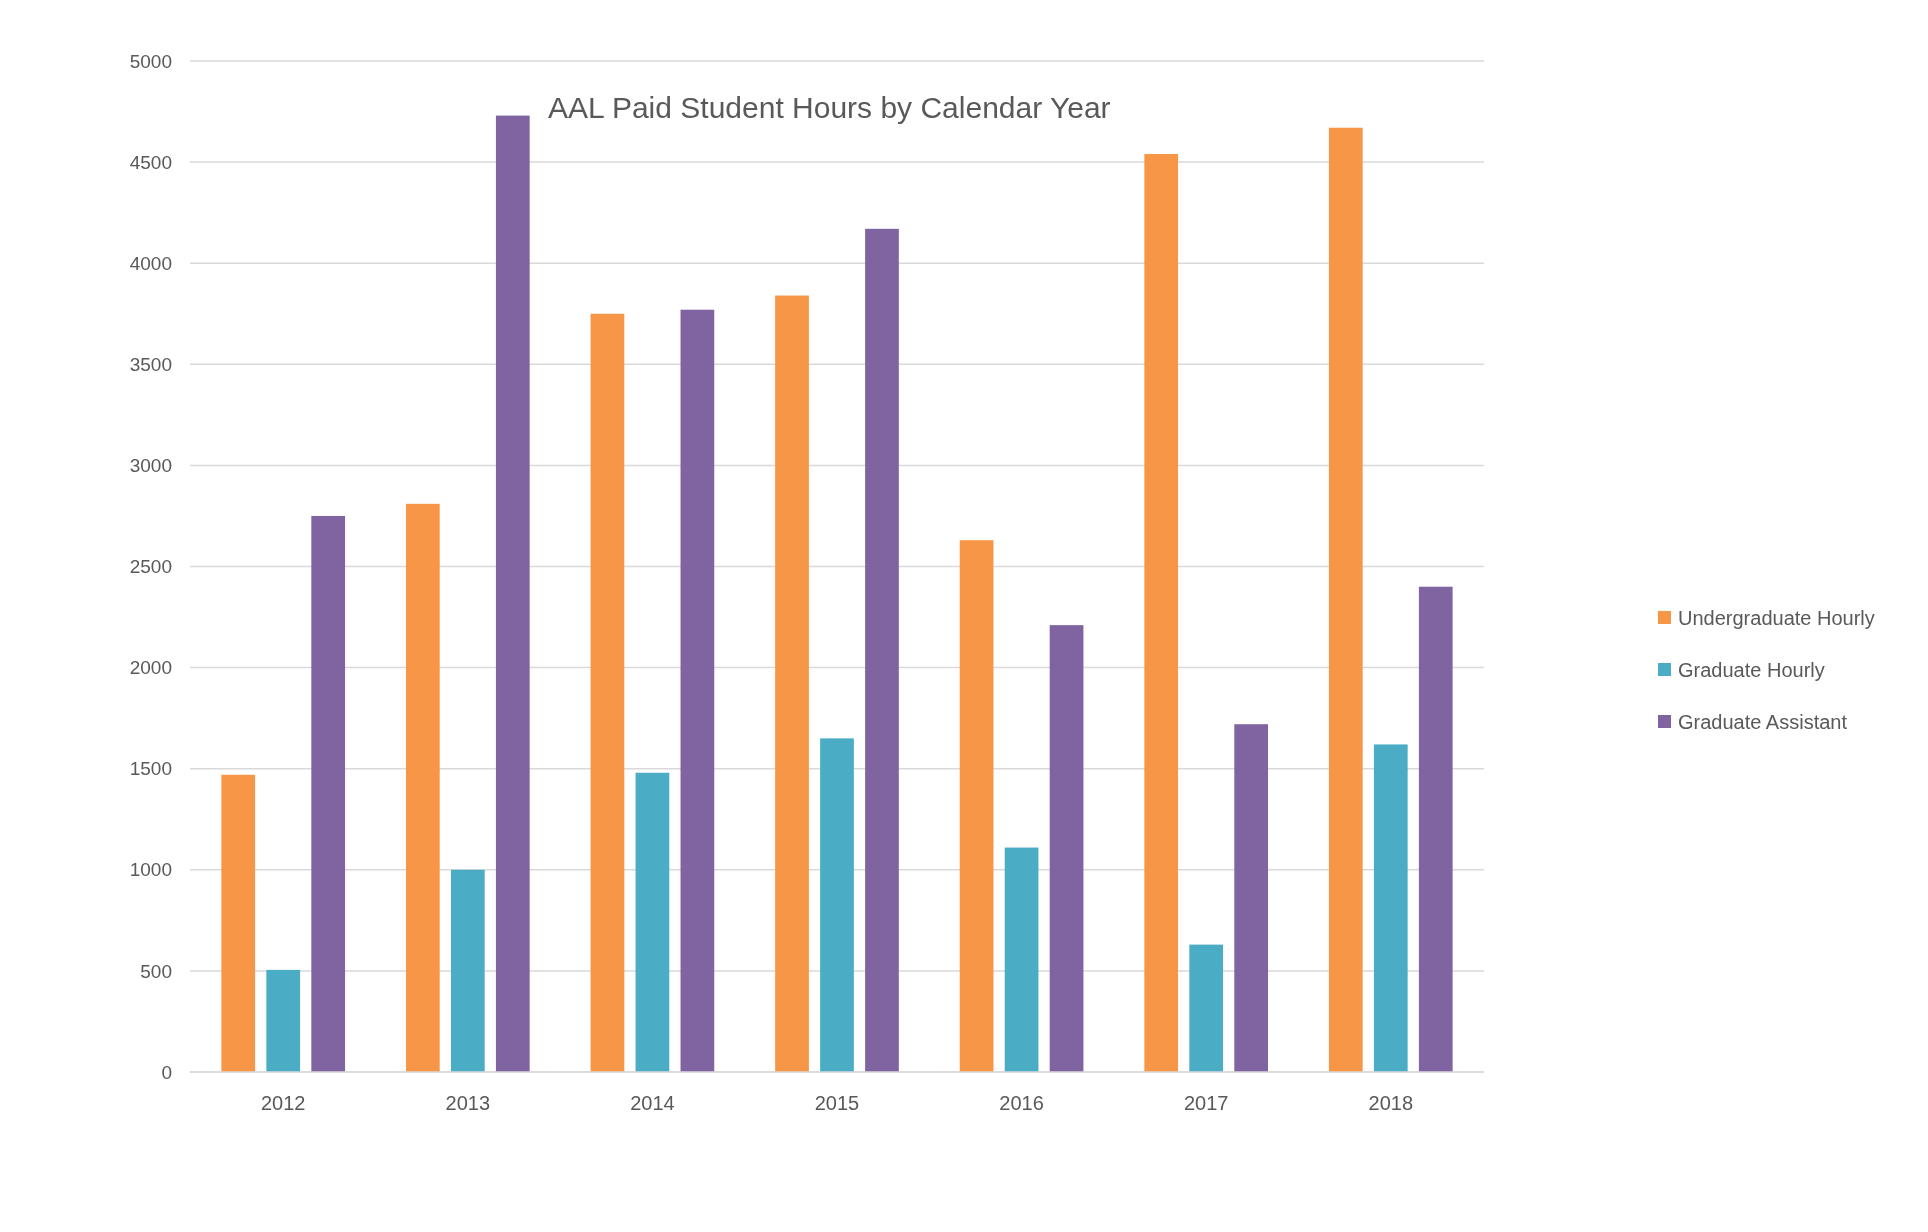 Image resolution: width=1928 pixels, height=1232 pixels. Describe the element at coordinates (150, 61) in the screenshot. I see `y-tick-label: 5000` at that location.